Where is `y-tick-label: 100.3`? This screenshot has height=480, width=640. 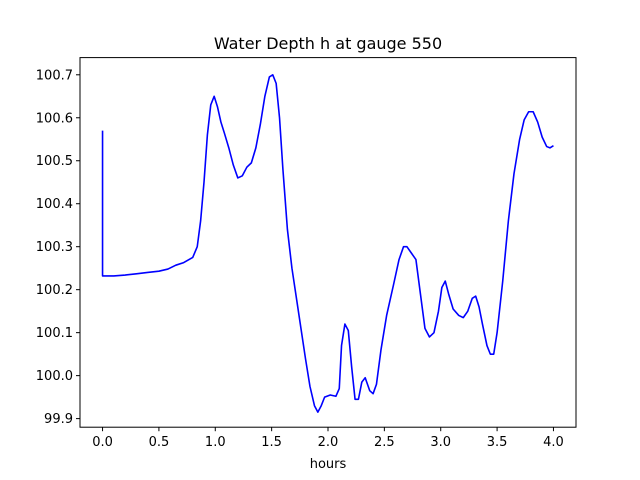 y-tick-label: 100.3 is located at coordinates (54, 247).